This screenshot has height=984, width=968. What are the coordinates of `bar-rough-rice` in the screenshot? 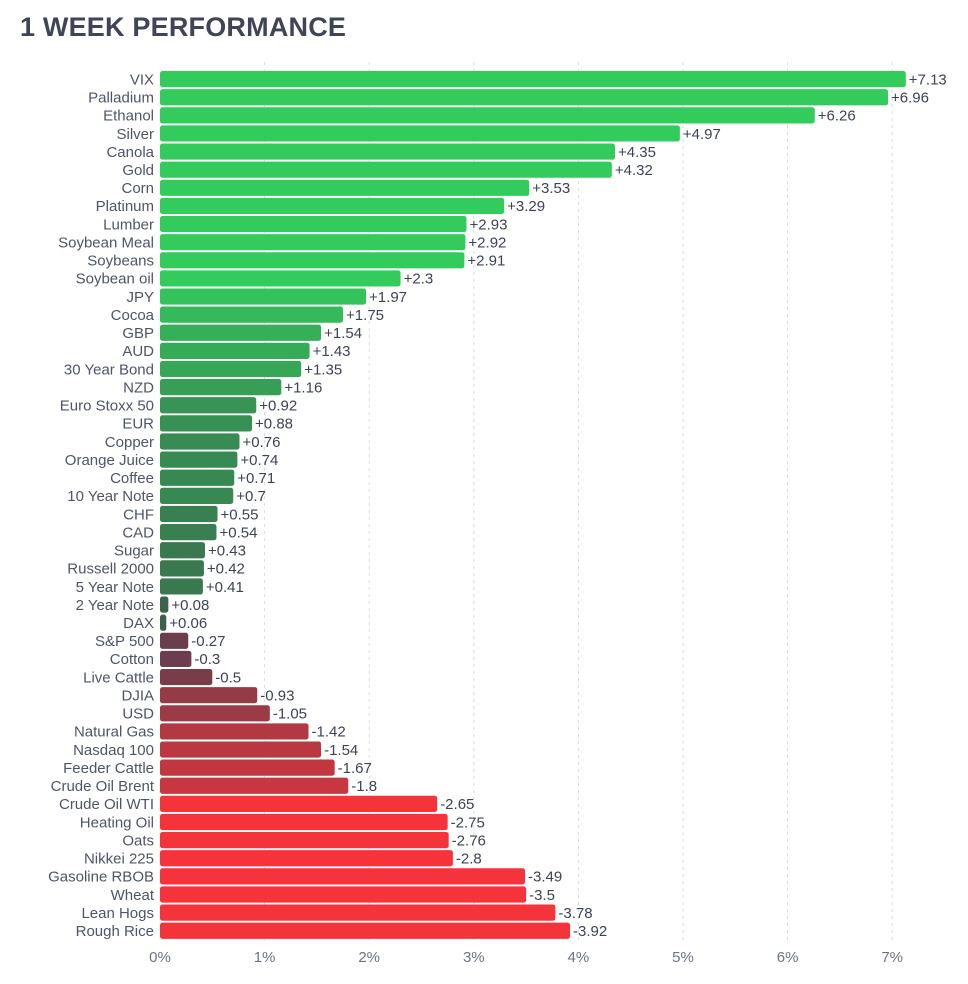 It's located at (365, 930).